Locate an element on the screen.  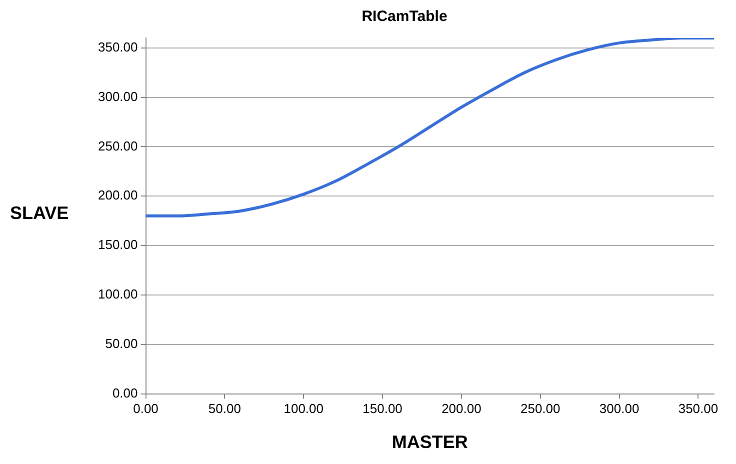
y-tick-label: 100.00 is located at coordinates (118, 294).